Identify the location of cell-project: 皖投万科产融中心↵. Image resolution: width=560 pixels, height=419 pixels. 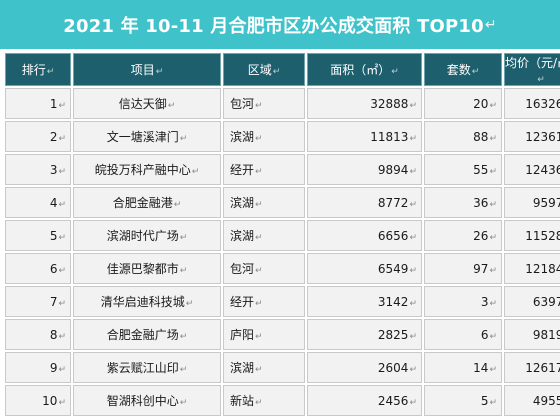
(147, 169).